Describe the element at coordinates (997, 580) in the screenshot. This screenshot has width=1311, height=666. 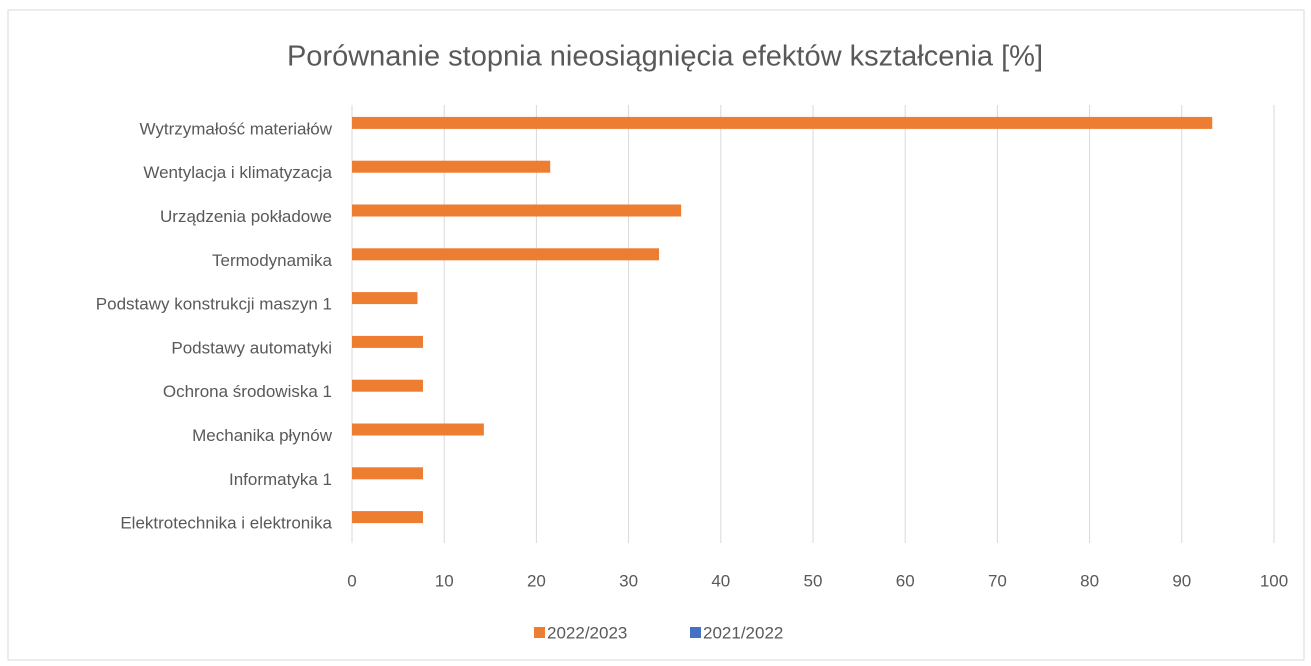
I see `x-tick-label: 70` at that location.